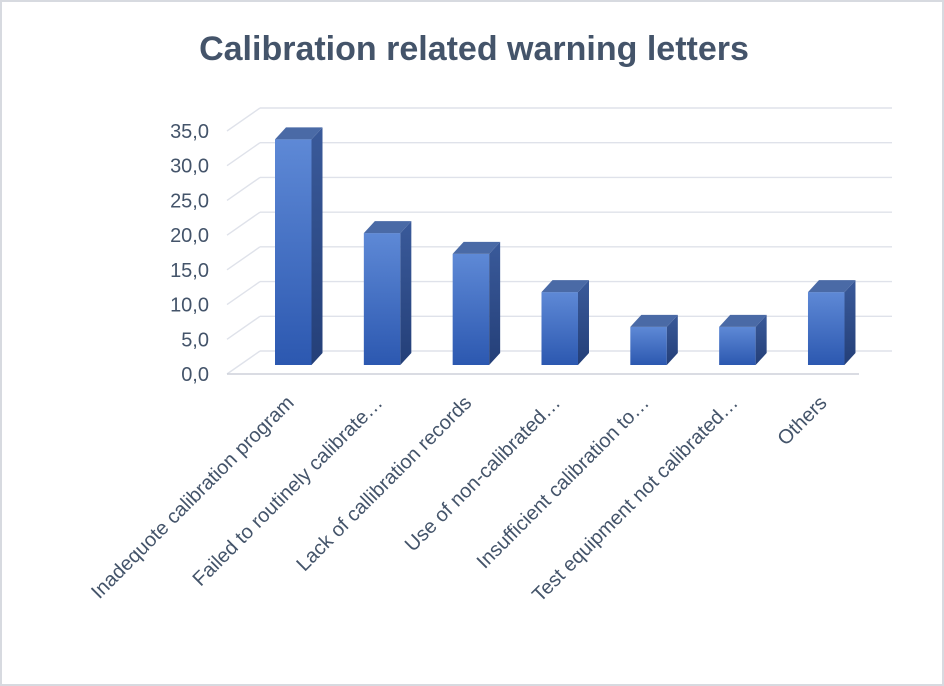 Image resolution: width=944 pixels, height=686 pixels. I want to click on category-label: Others, so click(803, 421).